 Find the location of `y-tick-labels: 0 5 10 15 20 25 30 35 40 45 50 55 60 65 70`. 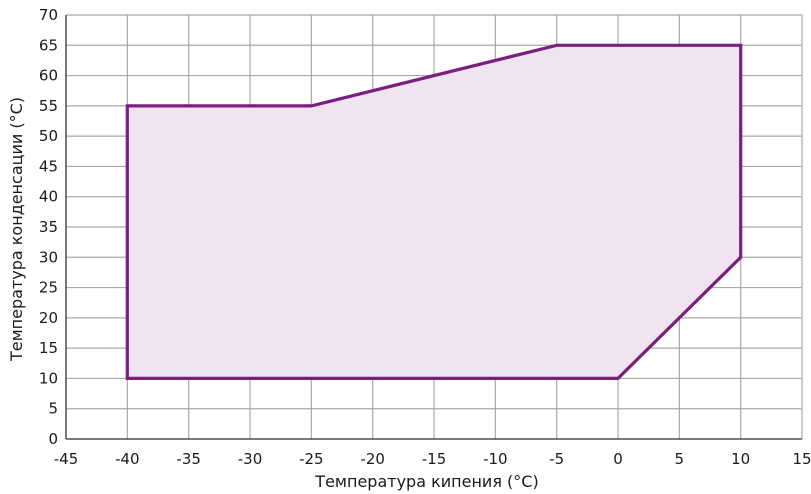

y-tick-labels: 0 5 10 15 20 25 30 35 40 45 50 55 60 65 70 is located at coordinates (48, 227).